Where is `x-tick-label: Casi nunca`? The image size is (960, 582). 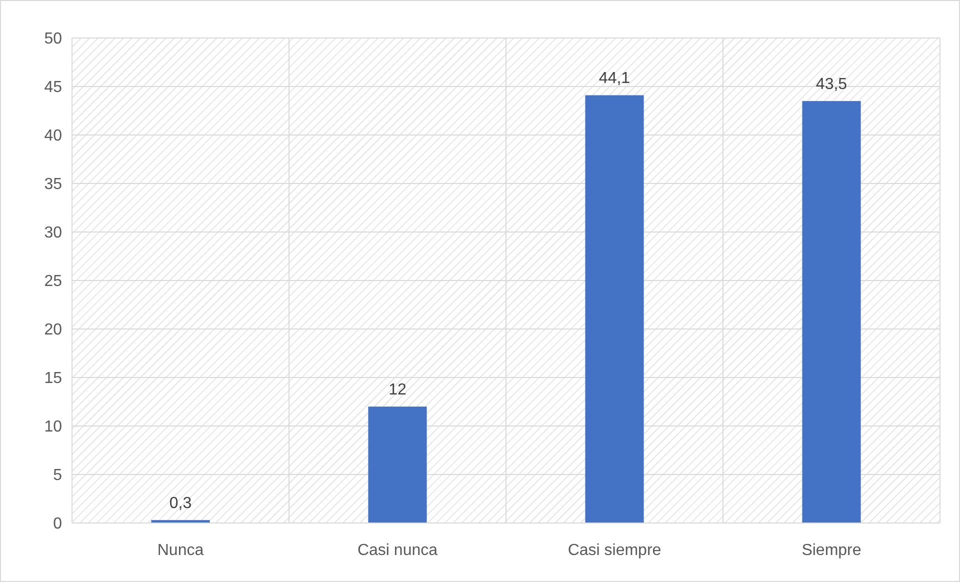 x-tick-label: Casi nunca is located at coordinates (397, 550).